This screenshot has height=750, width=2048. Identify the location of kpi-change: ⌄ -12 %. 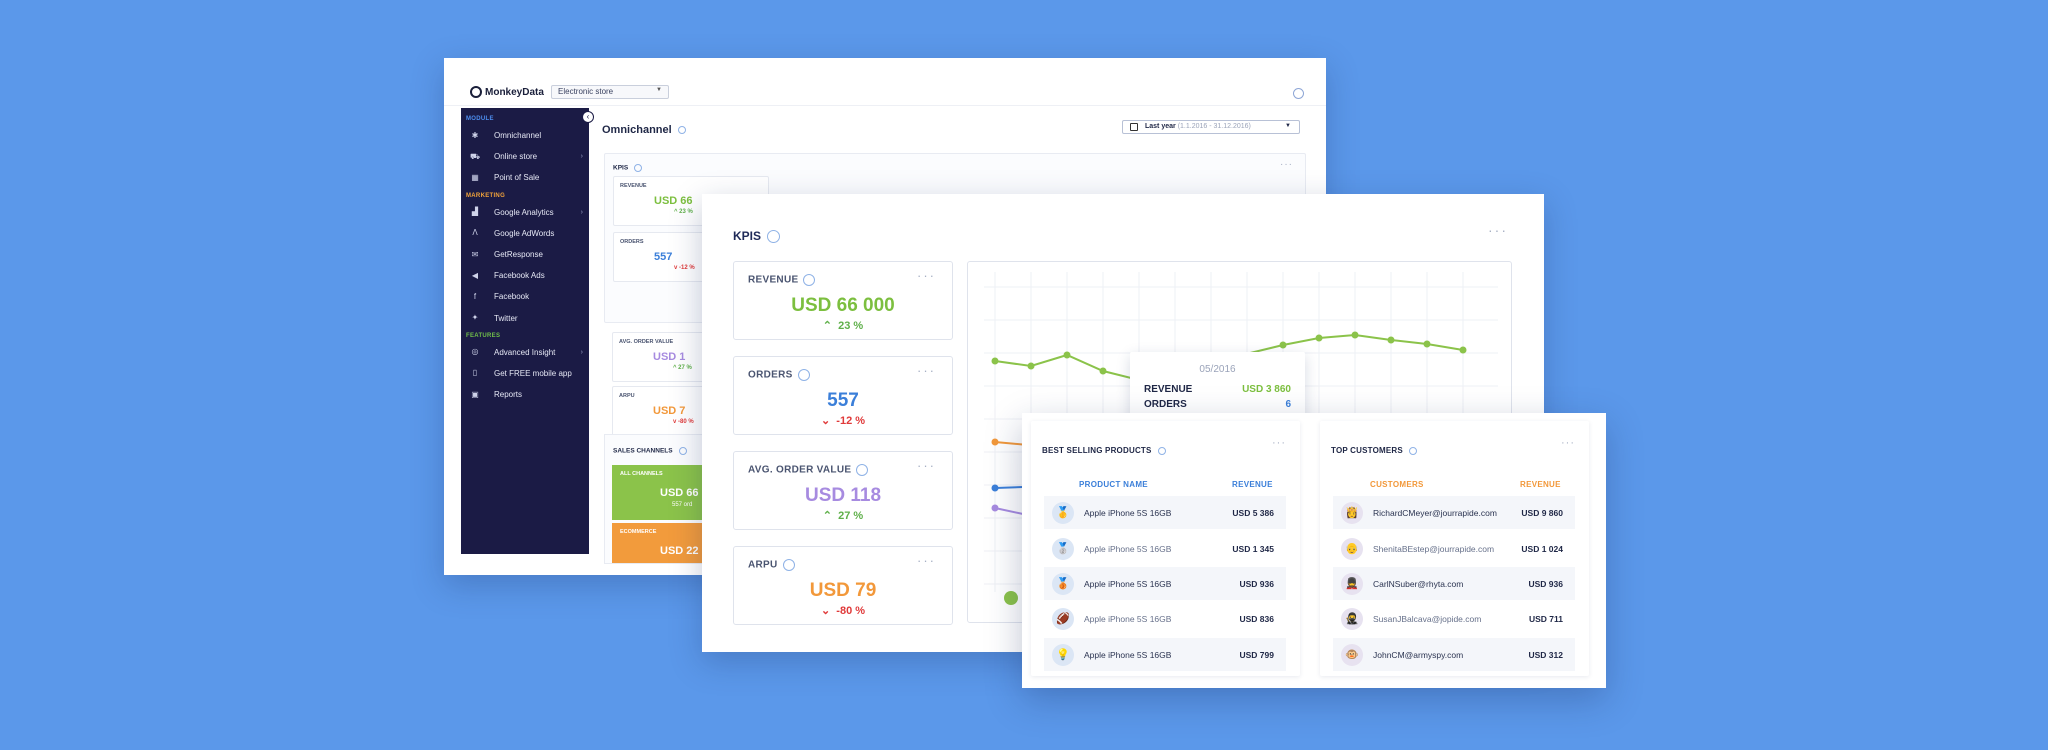
(843, 420).